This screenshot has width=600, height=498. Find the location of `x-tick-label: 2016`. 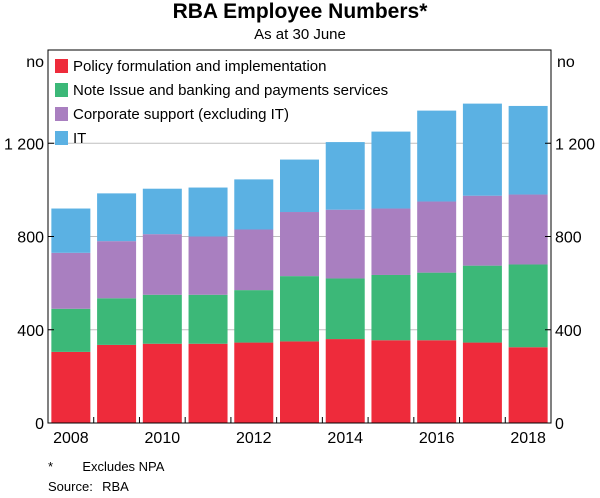

x-tick-label: 2016 is located at coordinates (437, 438).